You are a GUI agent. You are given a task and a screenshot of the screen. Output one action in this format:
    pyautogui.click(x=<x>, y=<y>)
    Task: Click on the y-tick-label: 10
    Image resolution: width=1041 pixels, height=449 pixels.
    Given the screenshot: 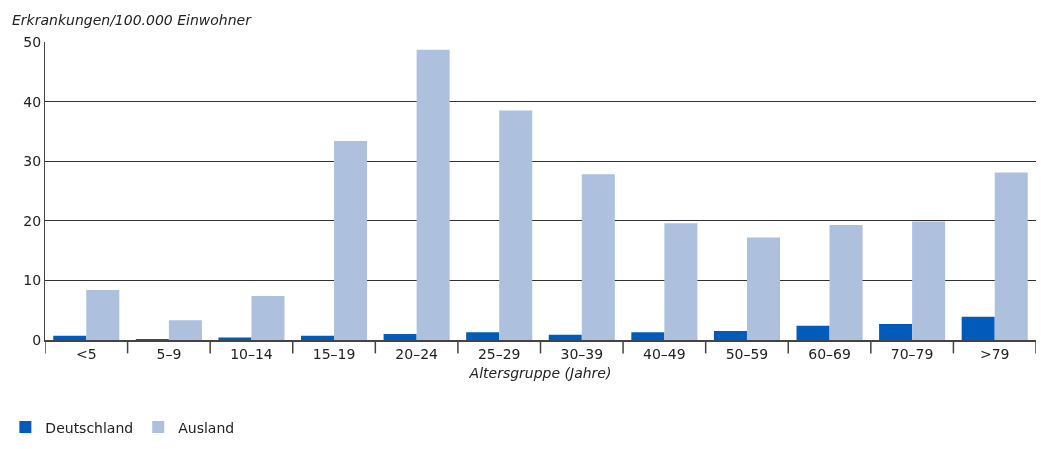 What is the action you would take?
    pyautogui.click(x=32, y=280)
    